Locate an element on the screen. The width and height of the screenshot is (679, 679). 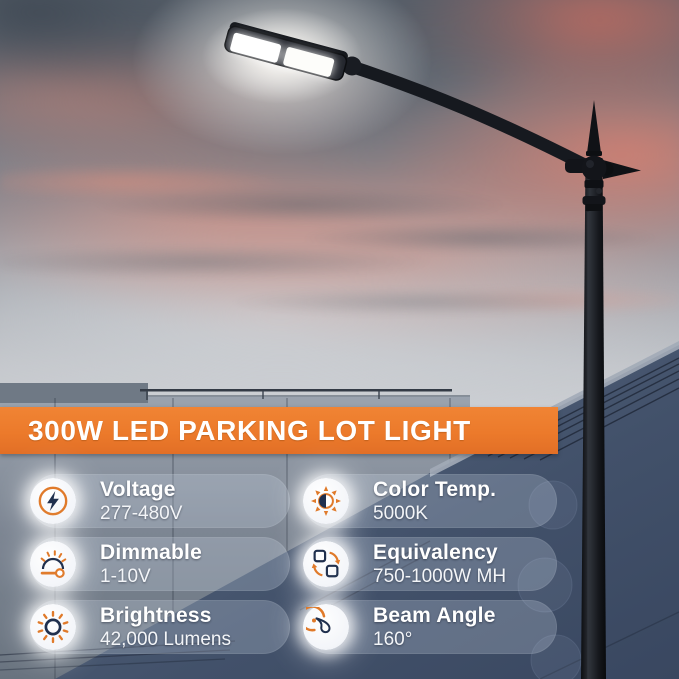
spec-row-beam-angle: Beam Angle 160° is located at coordinates (430, 627).